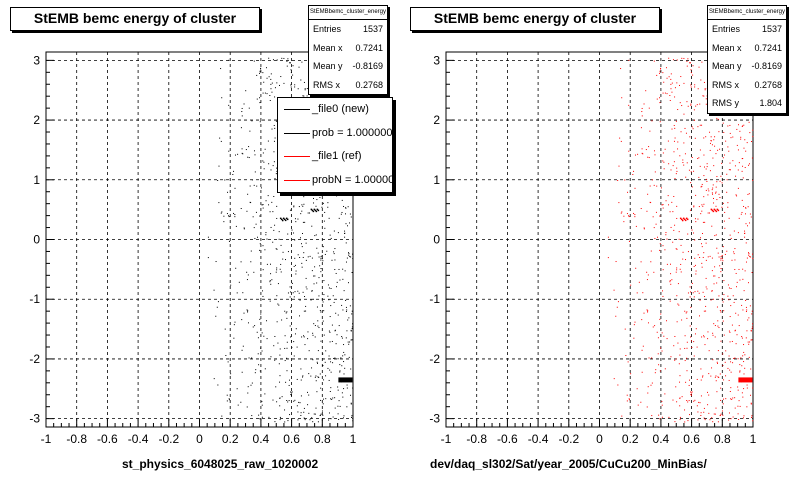 The image size is (800, 480). I want to click on x-tick-label: 0, so click(199, 439).